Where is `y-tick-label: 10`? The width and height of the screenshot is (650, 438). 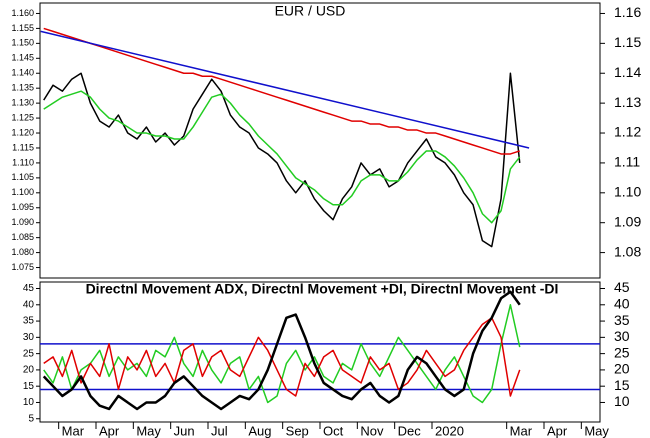 y-tick-label: 10 is located at coordinates (29, 402).